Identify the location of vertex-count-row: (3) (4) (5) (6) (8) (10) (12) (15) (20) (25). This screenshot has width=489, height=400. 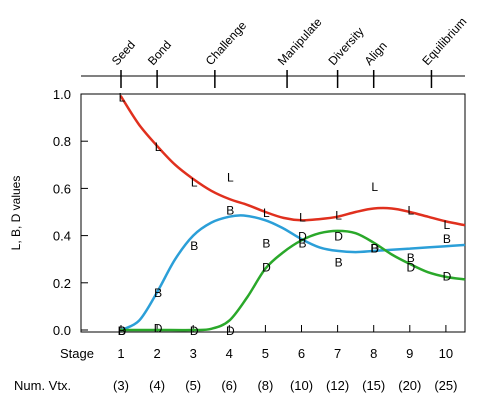
(285, 385).